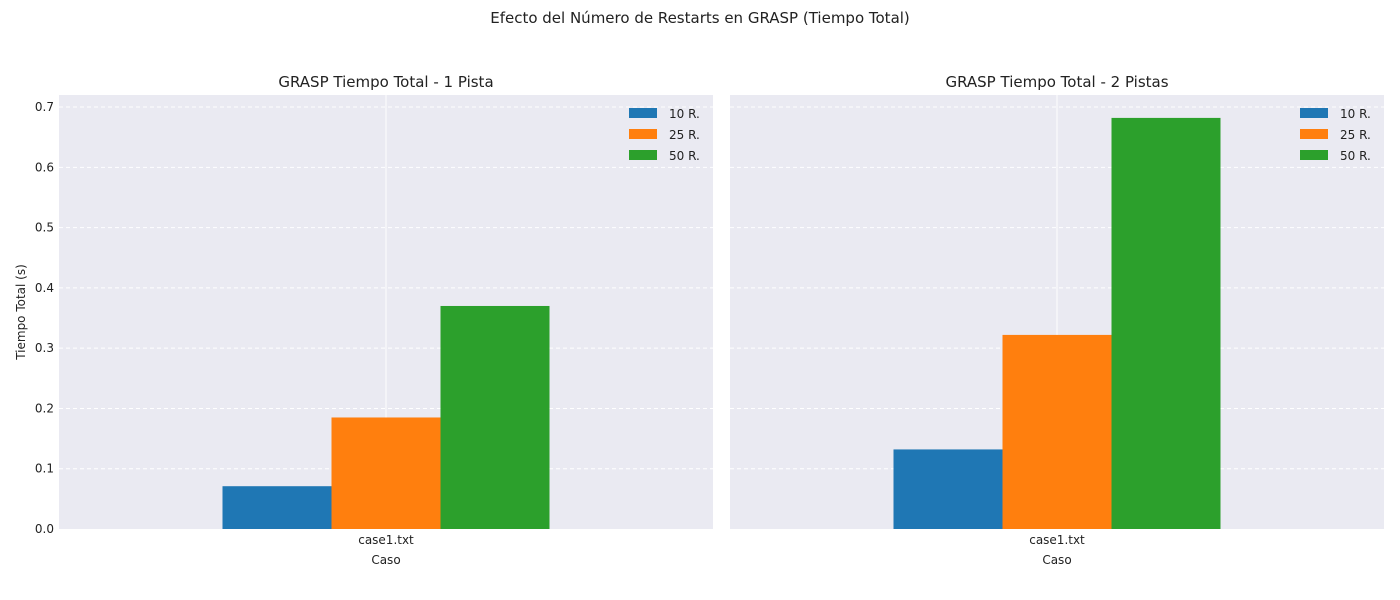  What do you see at coordinates (1056, 82) in the screenshot?
I see `chart-title: GRASP Tiempo Total - 2 Pistas` at bounding box center [1056, 82].